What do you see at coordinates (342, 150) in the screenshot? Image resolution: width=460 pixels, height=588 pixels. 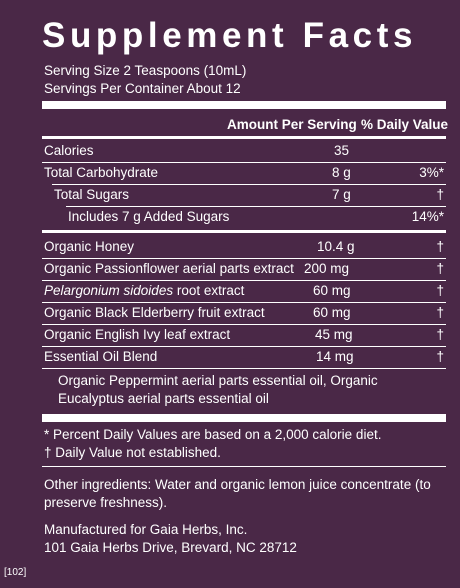 I see `nutrient-amount: 35` at bounding box center [342, 150].